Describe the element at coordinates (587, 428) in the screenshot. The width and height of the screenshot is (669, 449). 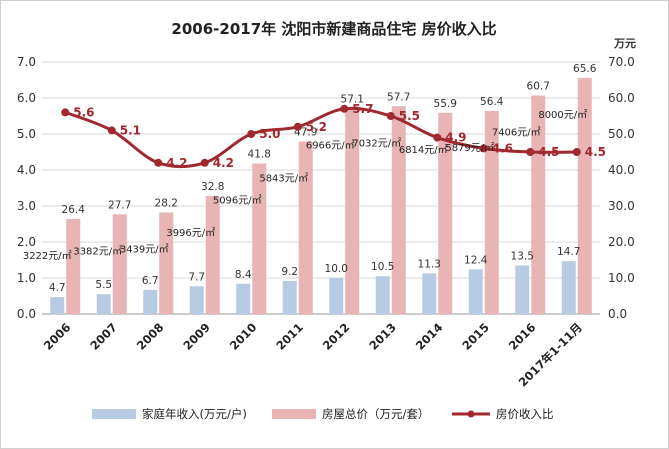
I see `watermark: 雪球：研究员启凡` at that location.